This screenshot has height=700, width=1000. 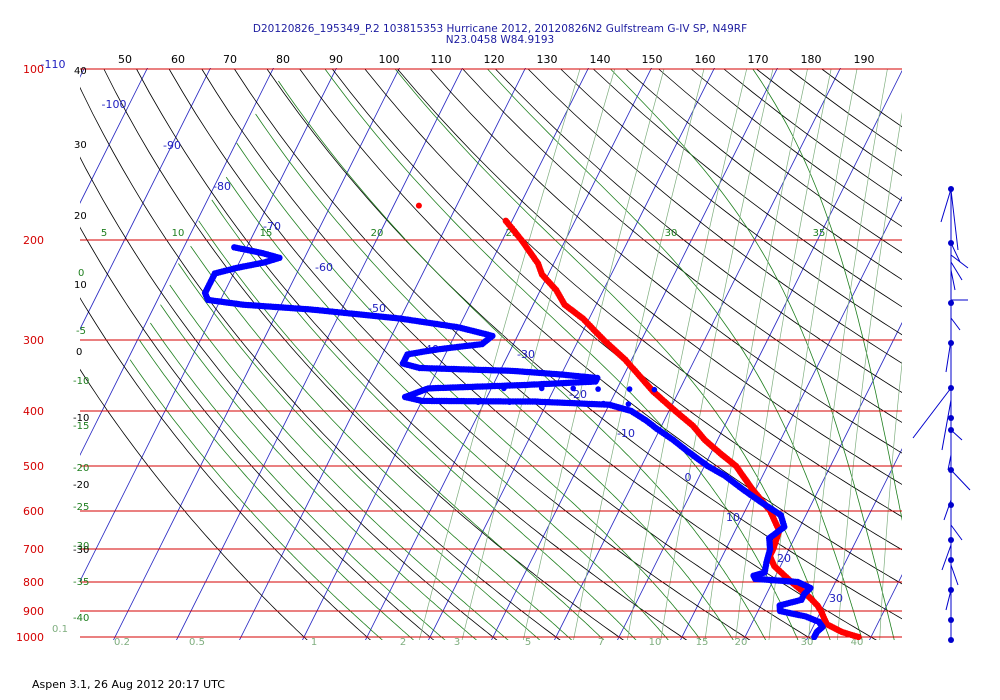 What do you see at coordinates (81, 418) in the screenshot?
I see `dry-adiabat-label: -10` at bounding box center [81, 418].